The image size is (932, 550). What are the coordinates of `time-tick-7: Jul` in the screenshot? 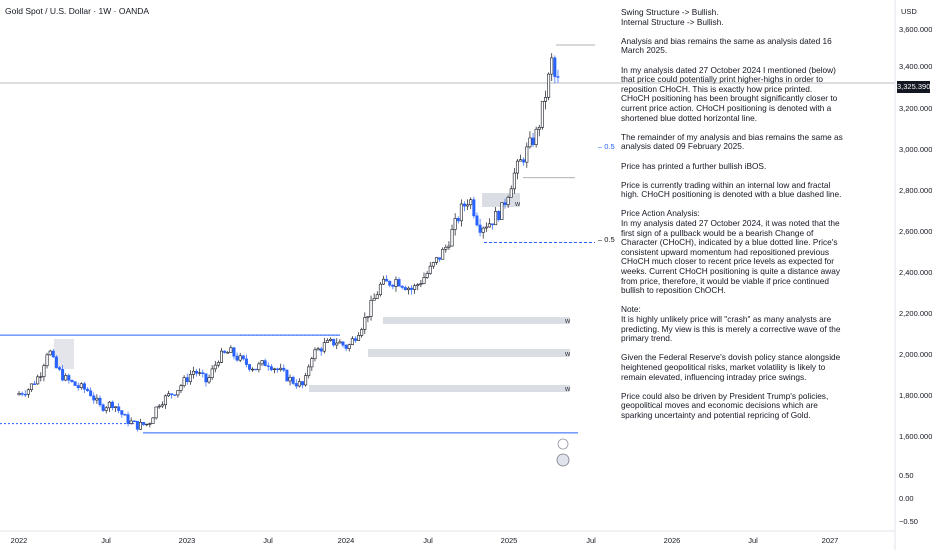 It's located at (591, 540).